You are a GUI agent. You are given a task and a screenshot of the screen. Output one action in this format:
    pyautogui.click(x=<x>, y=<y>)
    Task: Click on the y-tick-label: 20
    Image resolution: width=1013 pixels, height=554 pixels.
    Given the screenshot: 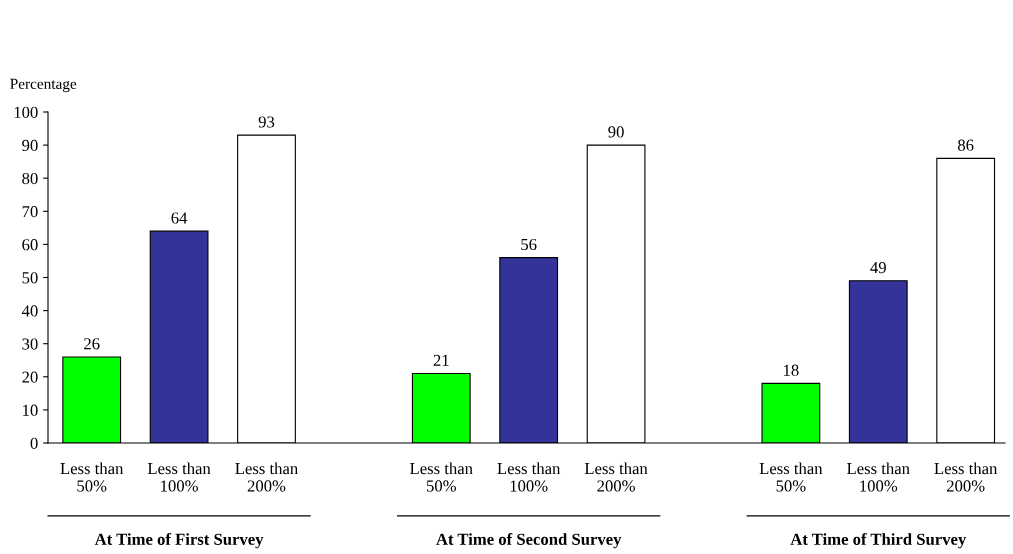 What is the action you would take?
    pyautogui.click(x=30, y=377)
    